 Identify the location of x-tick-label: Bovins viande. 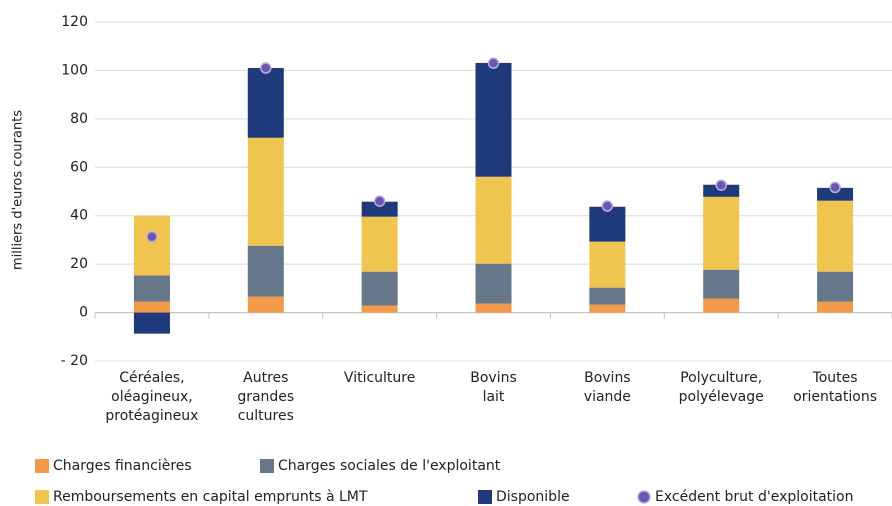
(607, 387).